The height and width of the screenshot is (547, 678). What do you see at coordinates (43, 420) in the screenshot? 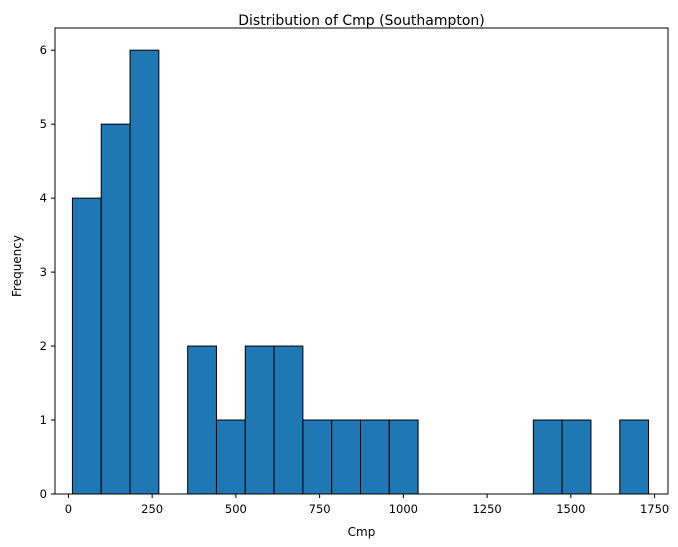
I see `y-tick-label: 1` at bounding box center [43, 420].